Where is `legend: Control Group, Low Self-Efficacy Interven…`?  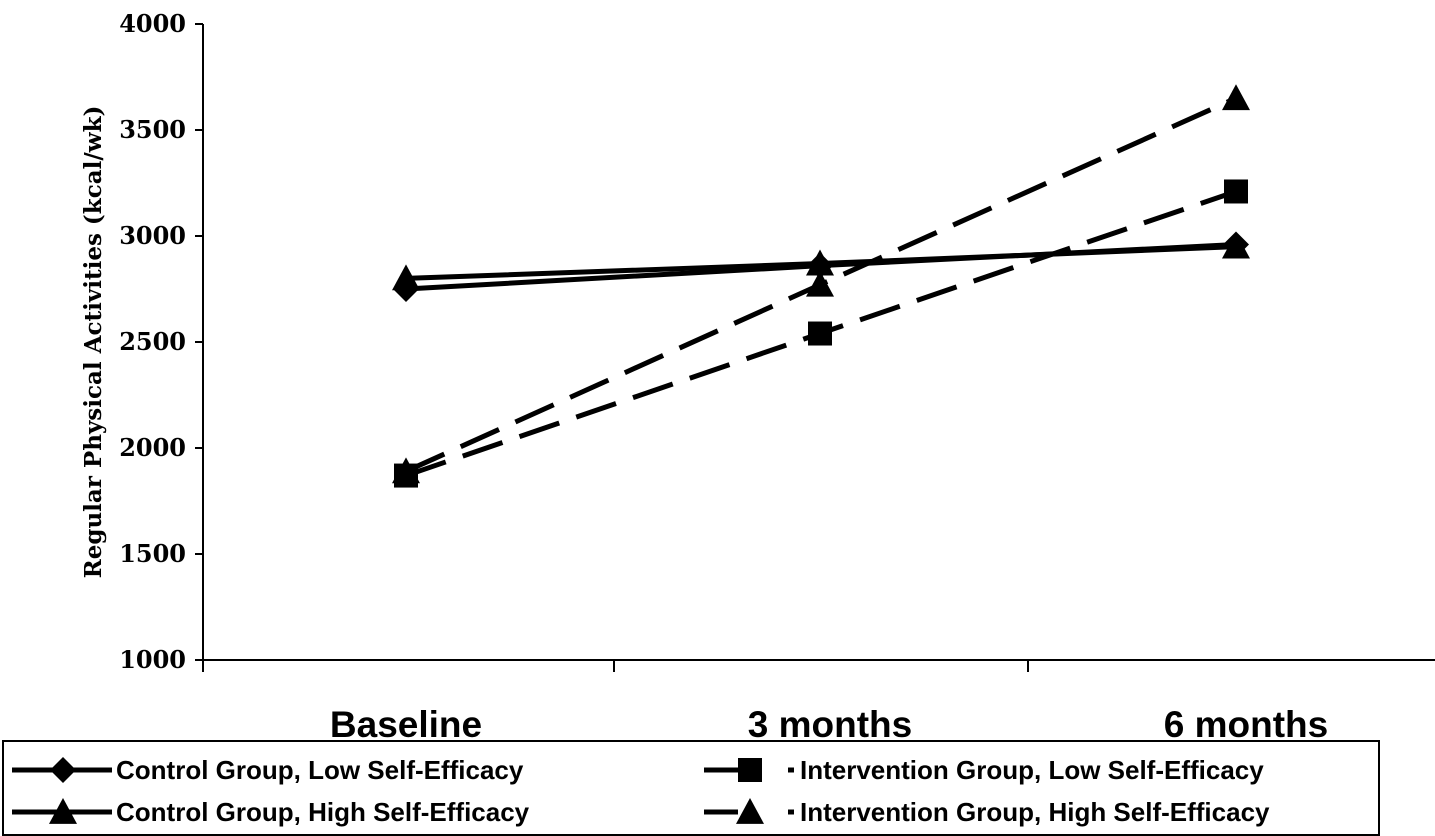
legend: Control Group, Low Self-Efficacy Interven… is located at coordinates (691, 788).